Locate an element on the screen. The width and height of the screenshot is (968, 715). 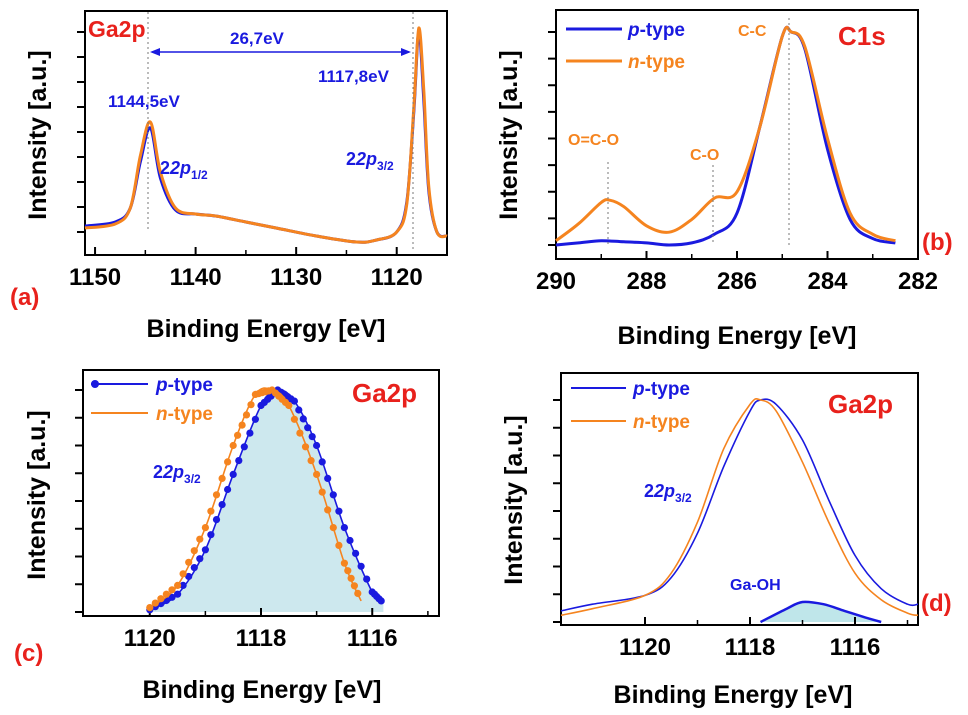
panel-d-series is located at coordinates (739, 510).